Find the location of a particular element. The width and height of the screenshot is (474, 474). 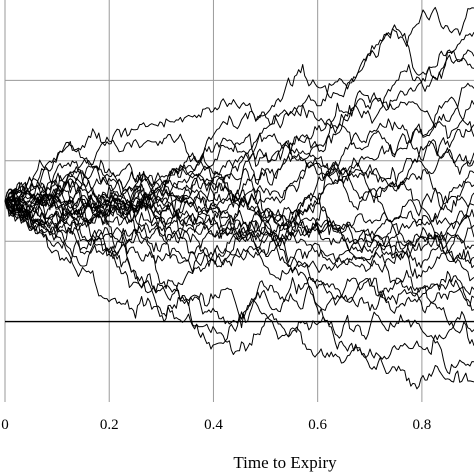

x-tick-label-2: 0.4 is located at coordinates (213, 425).